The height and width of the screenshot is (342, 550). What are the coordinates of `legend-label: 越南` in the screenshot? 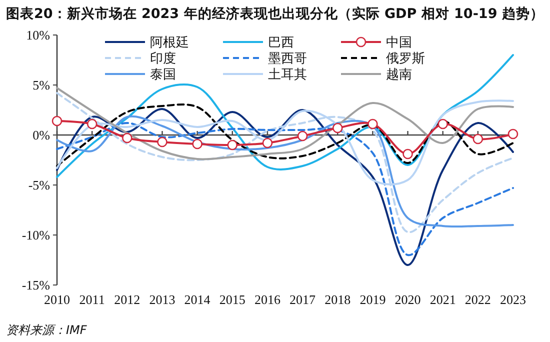 It's located at (399, 75).